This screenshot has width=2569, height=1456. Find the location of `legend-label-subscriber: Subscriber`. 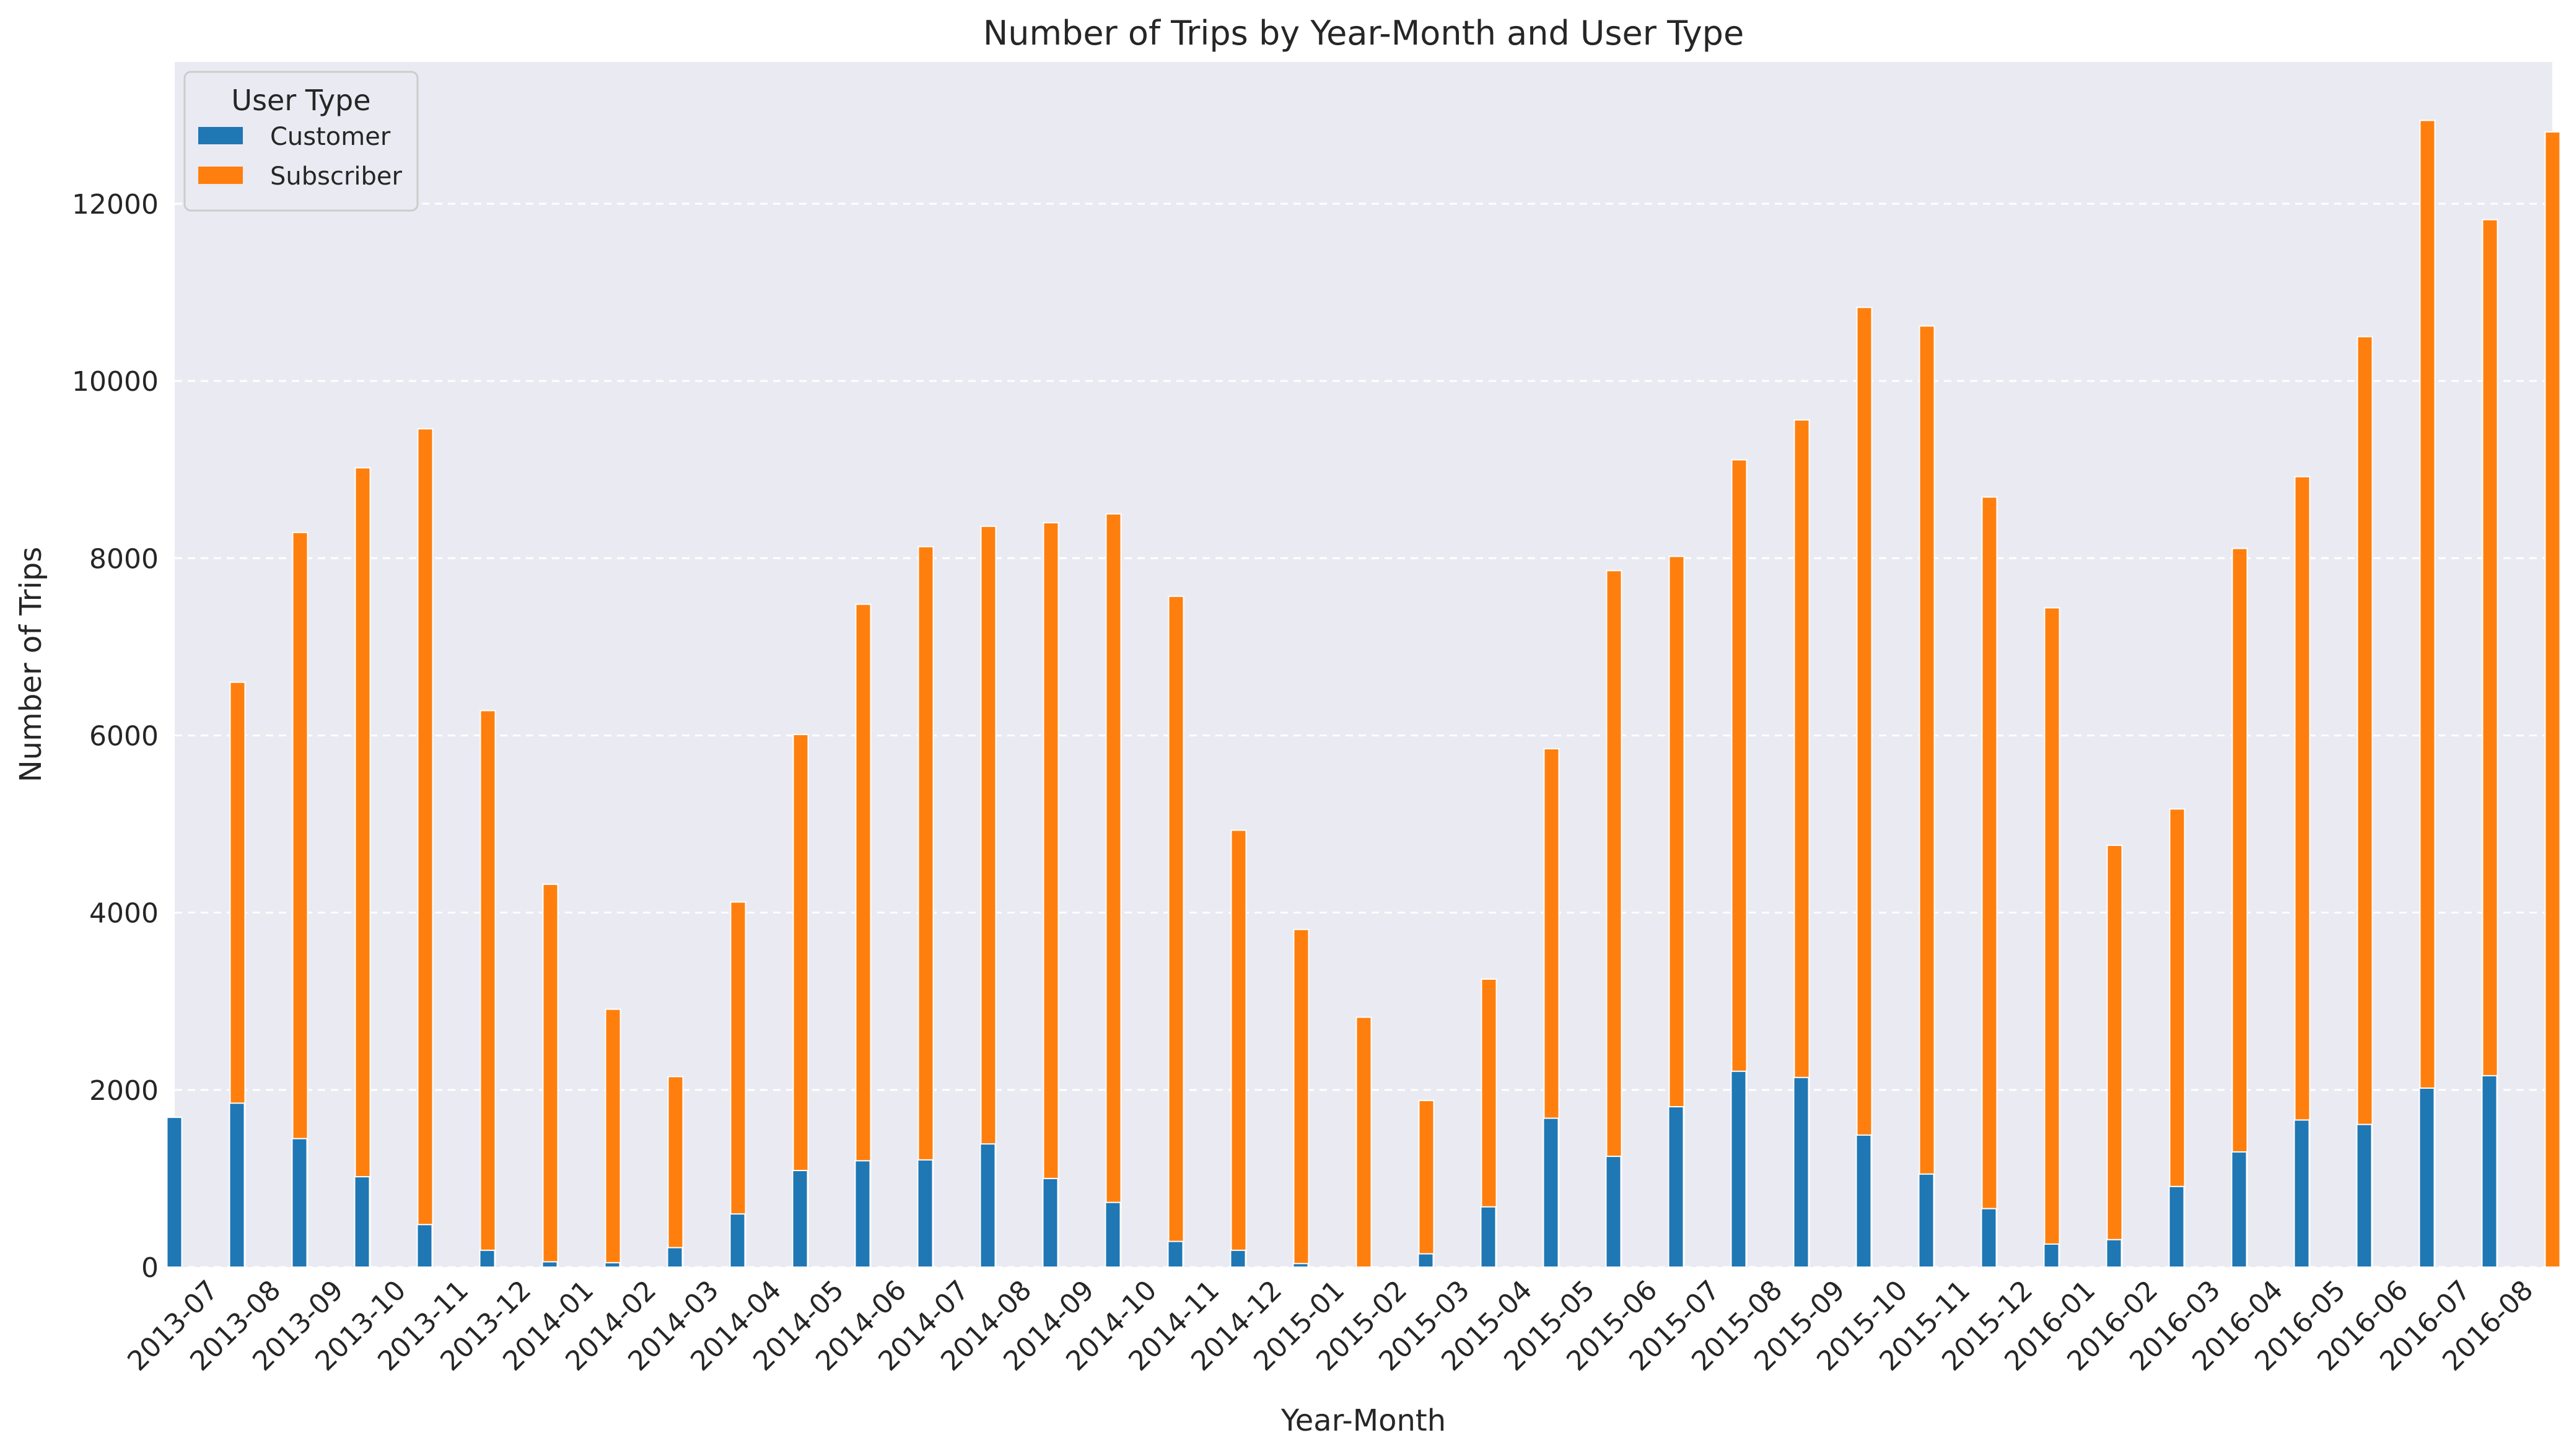

legend-label-subscriber: Subscriber is located at coordinates (336, 177).